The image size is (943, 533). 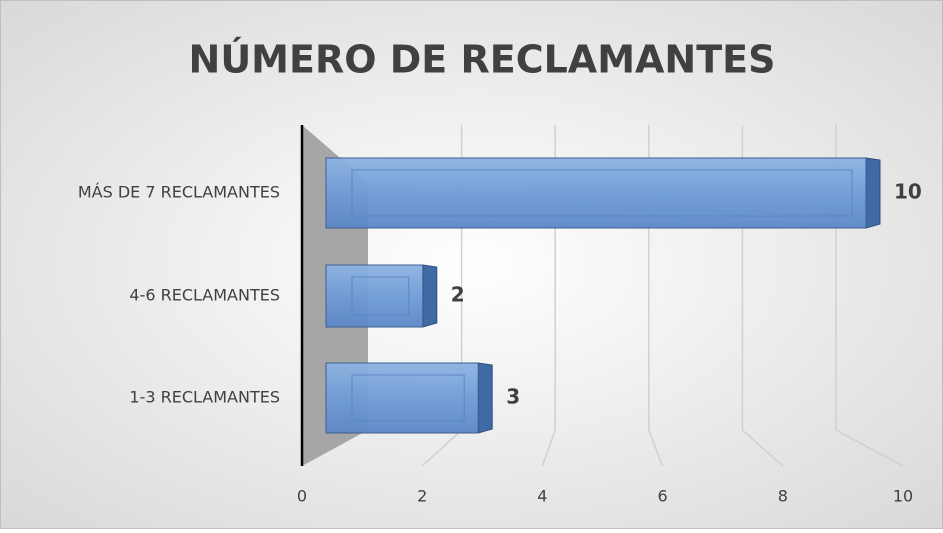 I want to click on y-tick-label: 1-3 RECLAMANTES, so click(x=204, y=397).